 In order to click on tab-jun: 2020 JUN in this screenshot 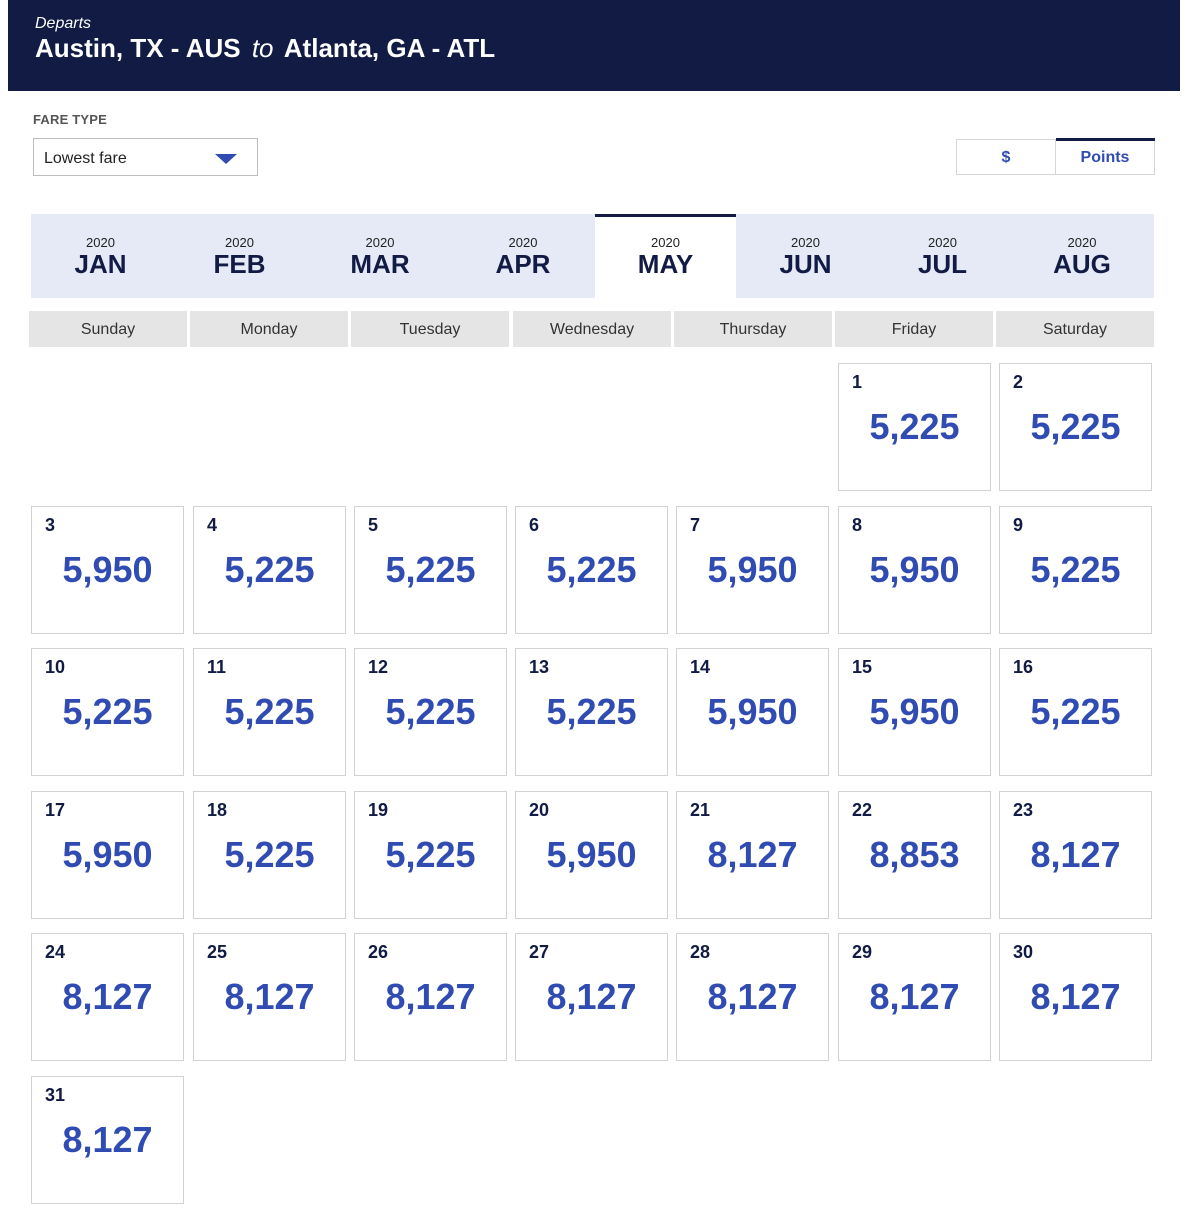, I will do `click(805, 256)`.